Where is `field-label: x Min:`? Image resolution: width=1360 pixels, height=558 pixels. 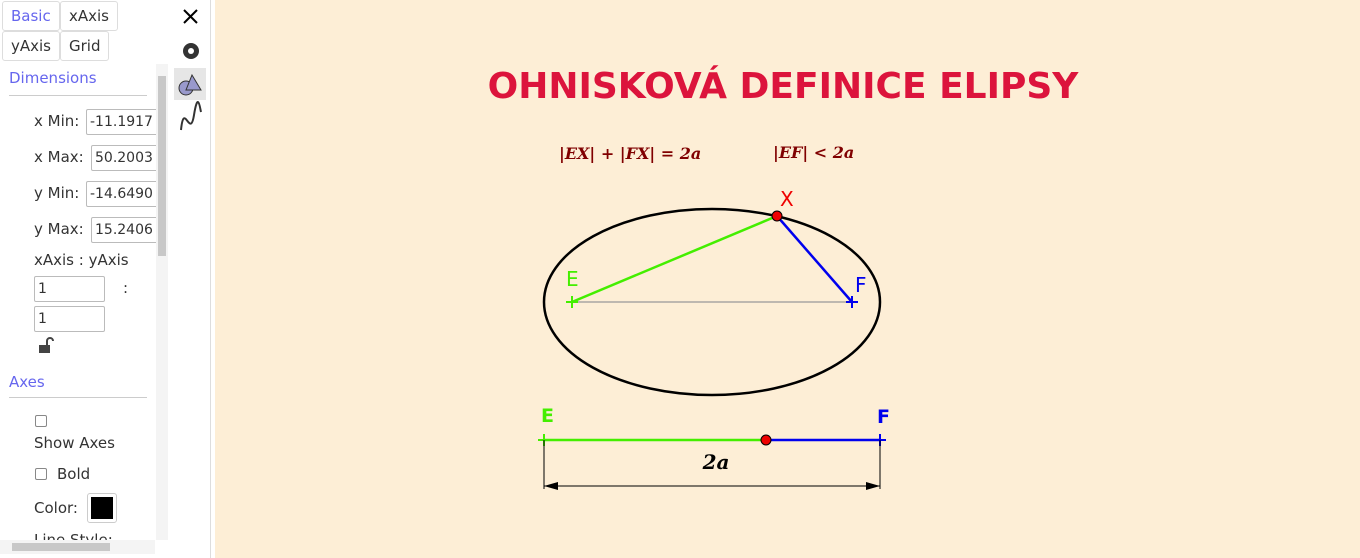
field-label: x Min: is located at coordinates (57, 121).